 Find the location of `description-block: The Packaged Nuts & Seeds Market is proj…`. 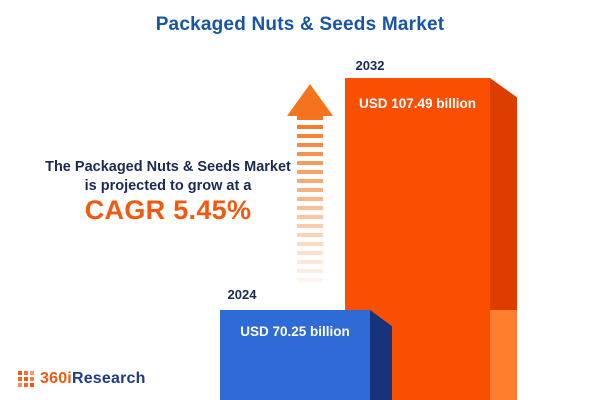

description-block: The Packaged Nuts & Seeds Market is proj… is located at coordinates (168, 191).